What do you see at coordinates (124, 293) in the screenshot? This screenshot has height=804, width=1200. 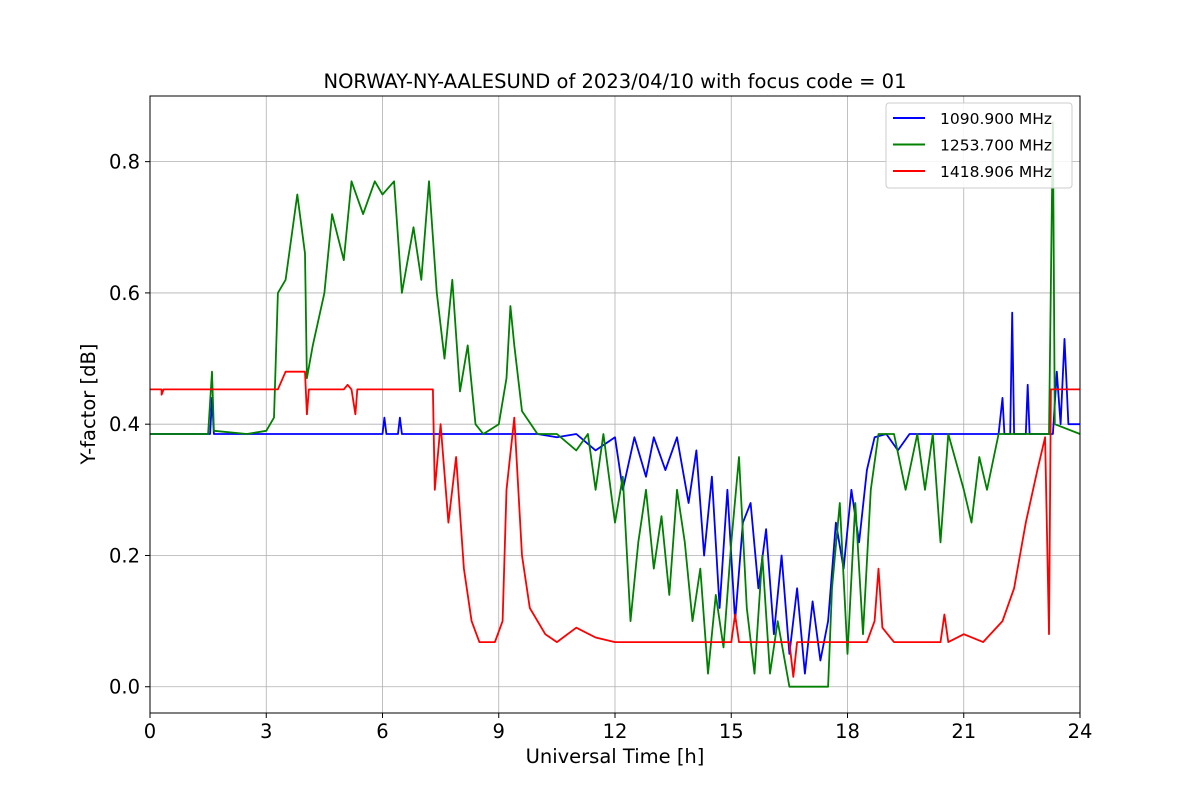 I see `y-tick-label: 0.6` at bounding box center [124, 293].